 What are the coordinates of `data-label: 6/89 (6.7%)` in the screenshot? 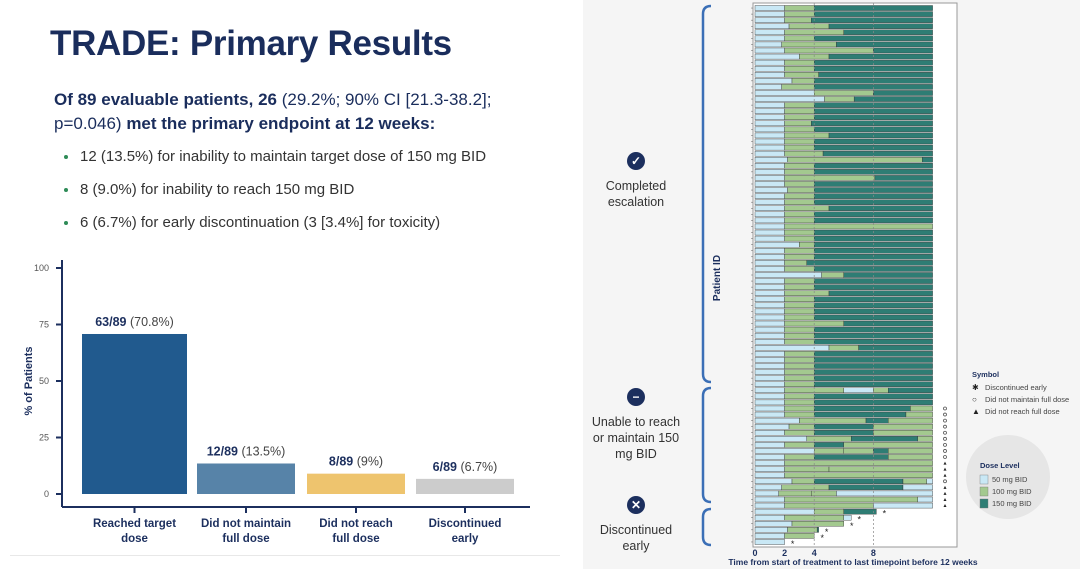 It's located at (465, 467).